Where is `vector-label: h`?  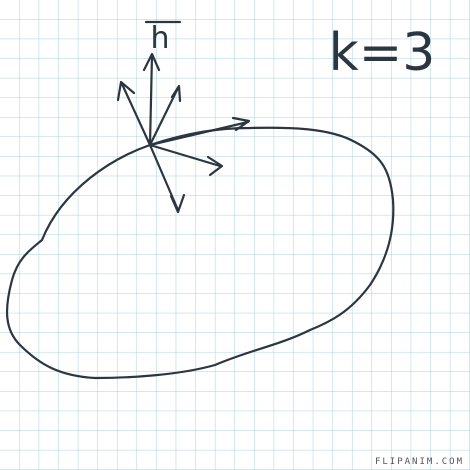 vector-label: h is located at coordinates (159, 38).